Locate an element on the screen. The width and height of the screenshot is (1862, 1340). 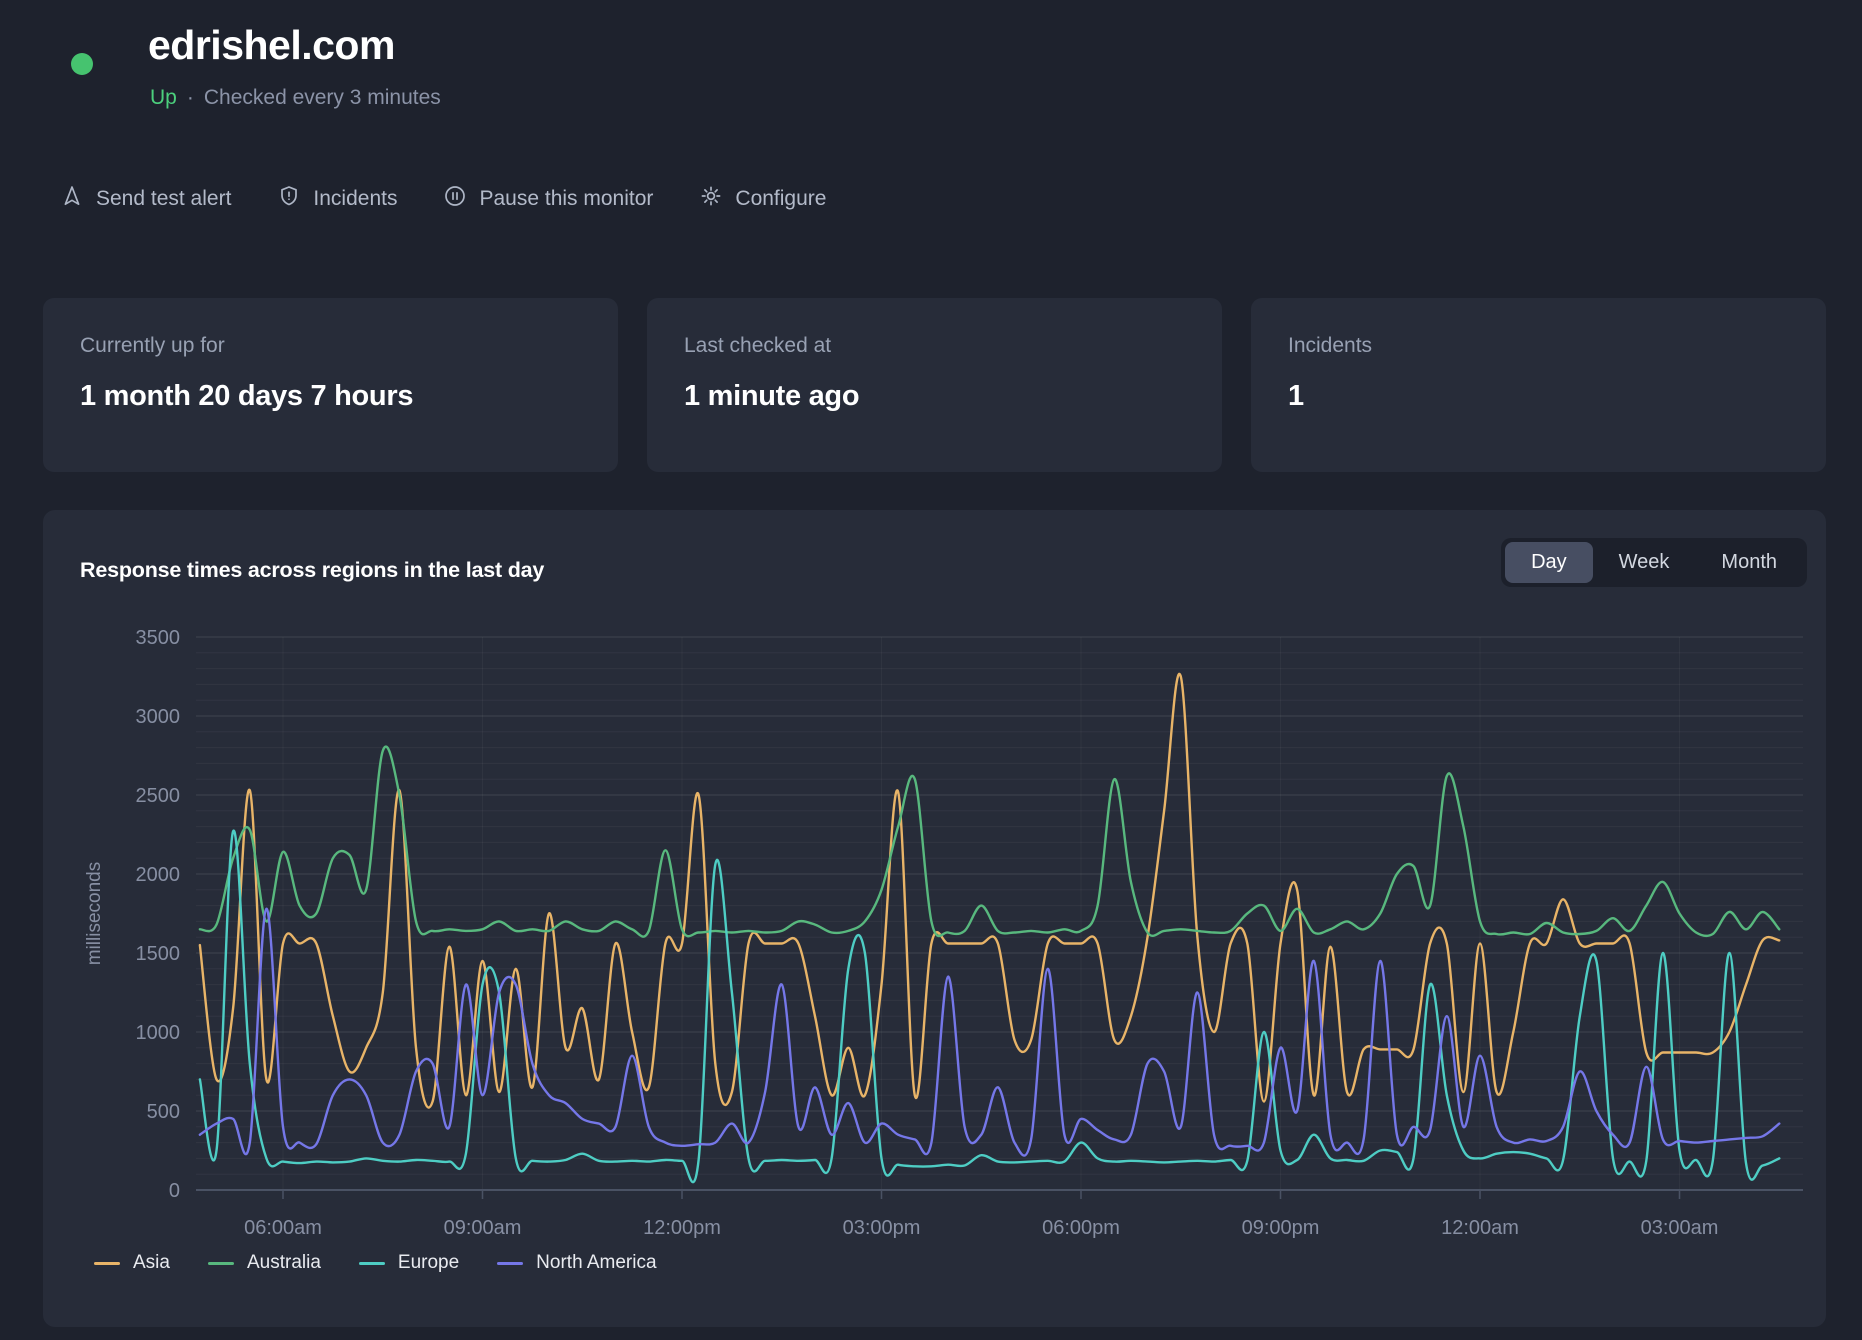
legend-item-europe: Europe is located at coordinates (409, 1263).